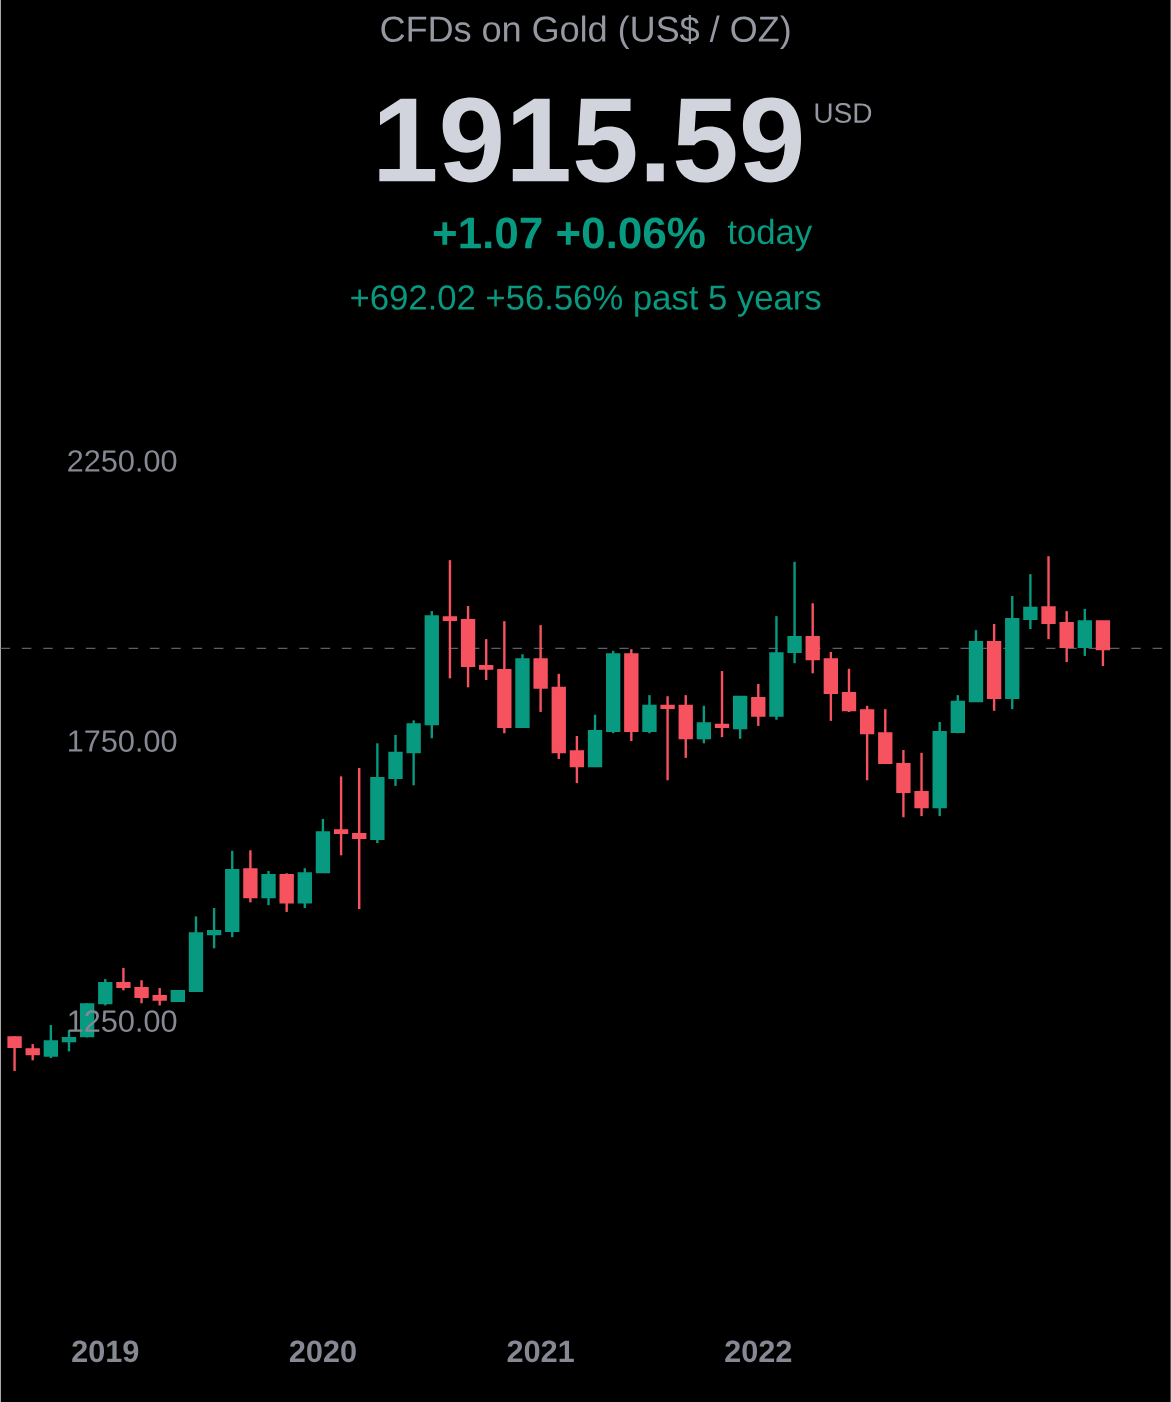  What do you see at coordinates (769, 235) in the screenshot?
I see `annotation: today` at bounding box center [769, 235].